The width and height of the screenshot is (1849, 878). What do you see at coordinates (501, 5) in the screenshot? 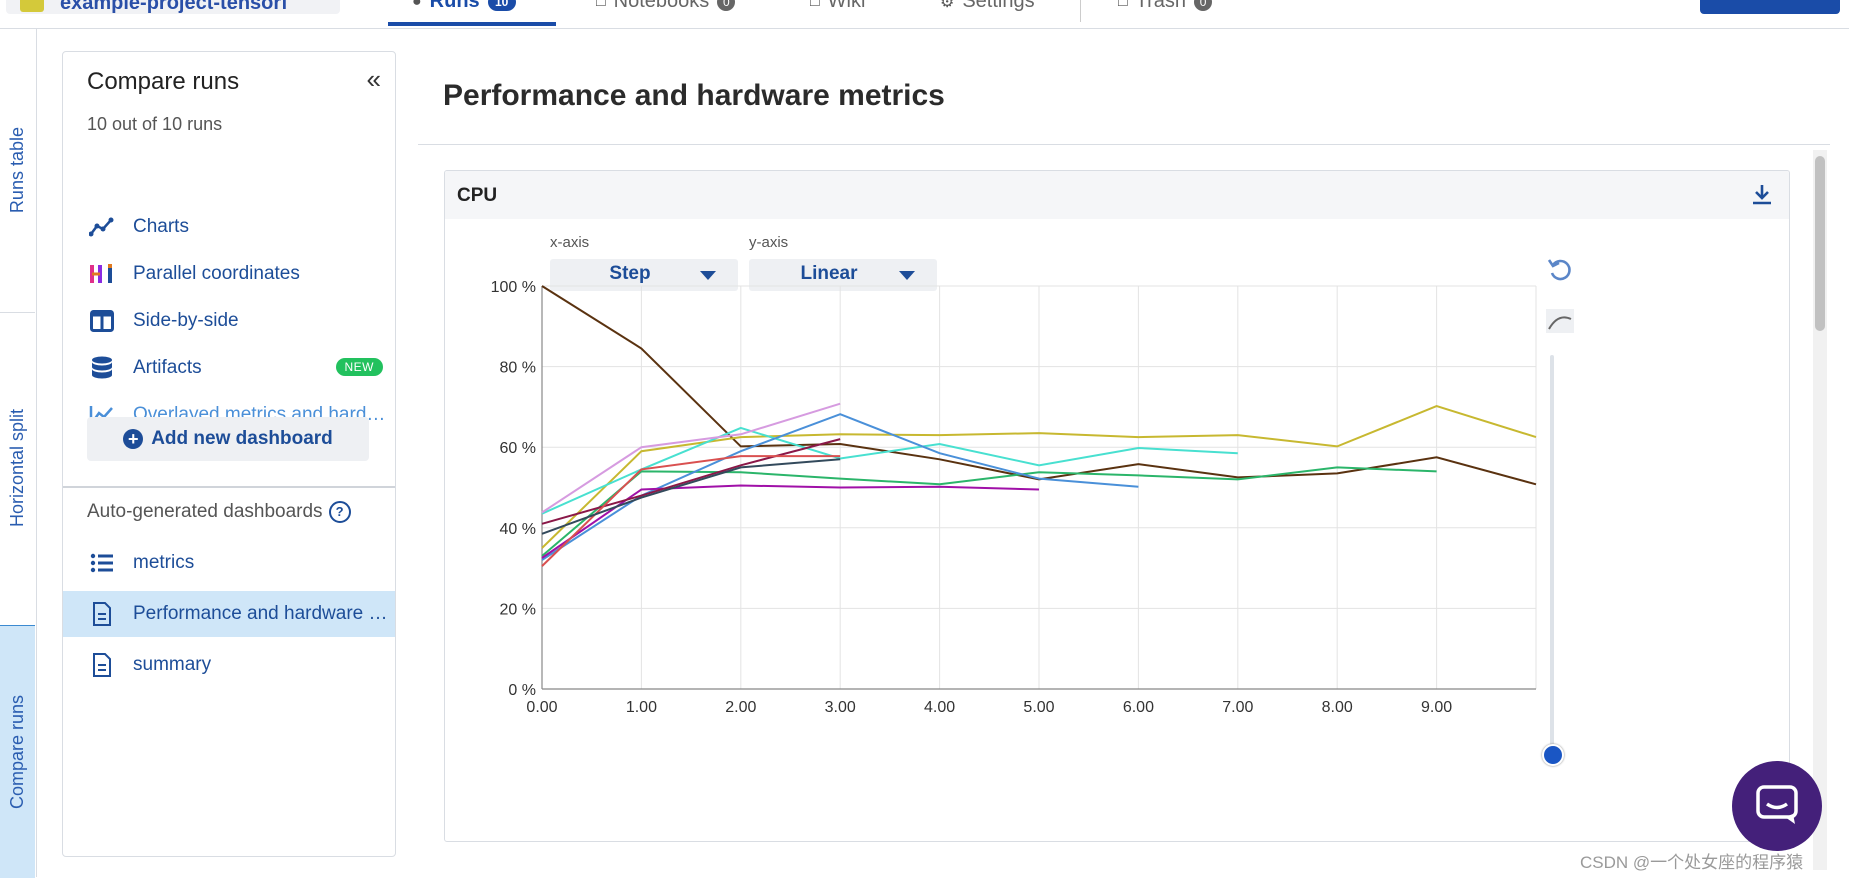
I see `runs-count-badge: 10` at bounding box center [501, 5].